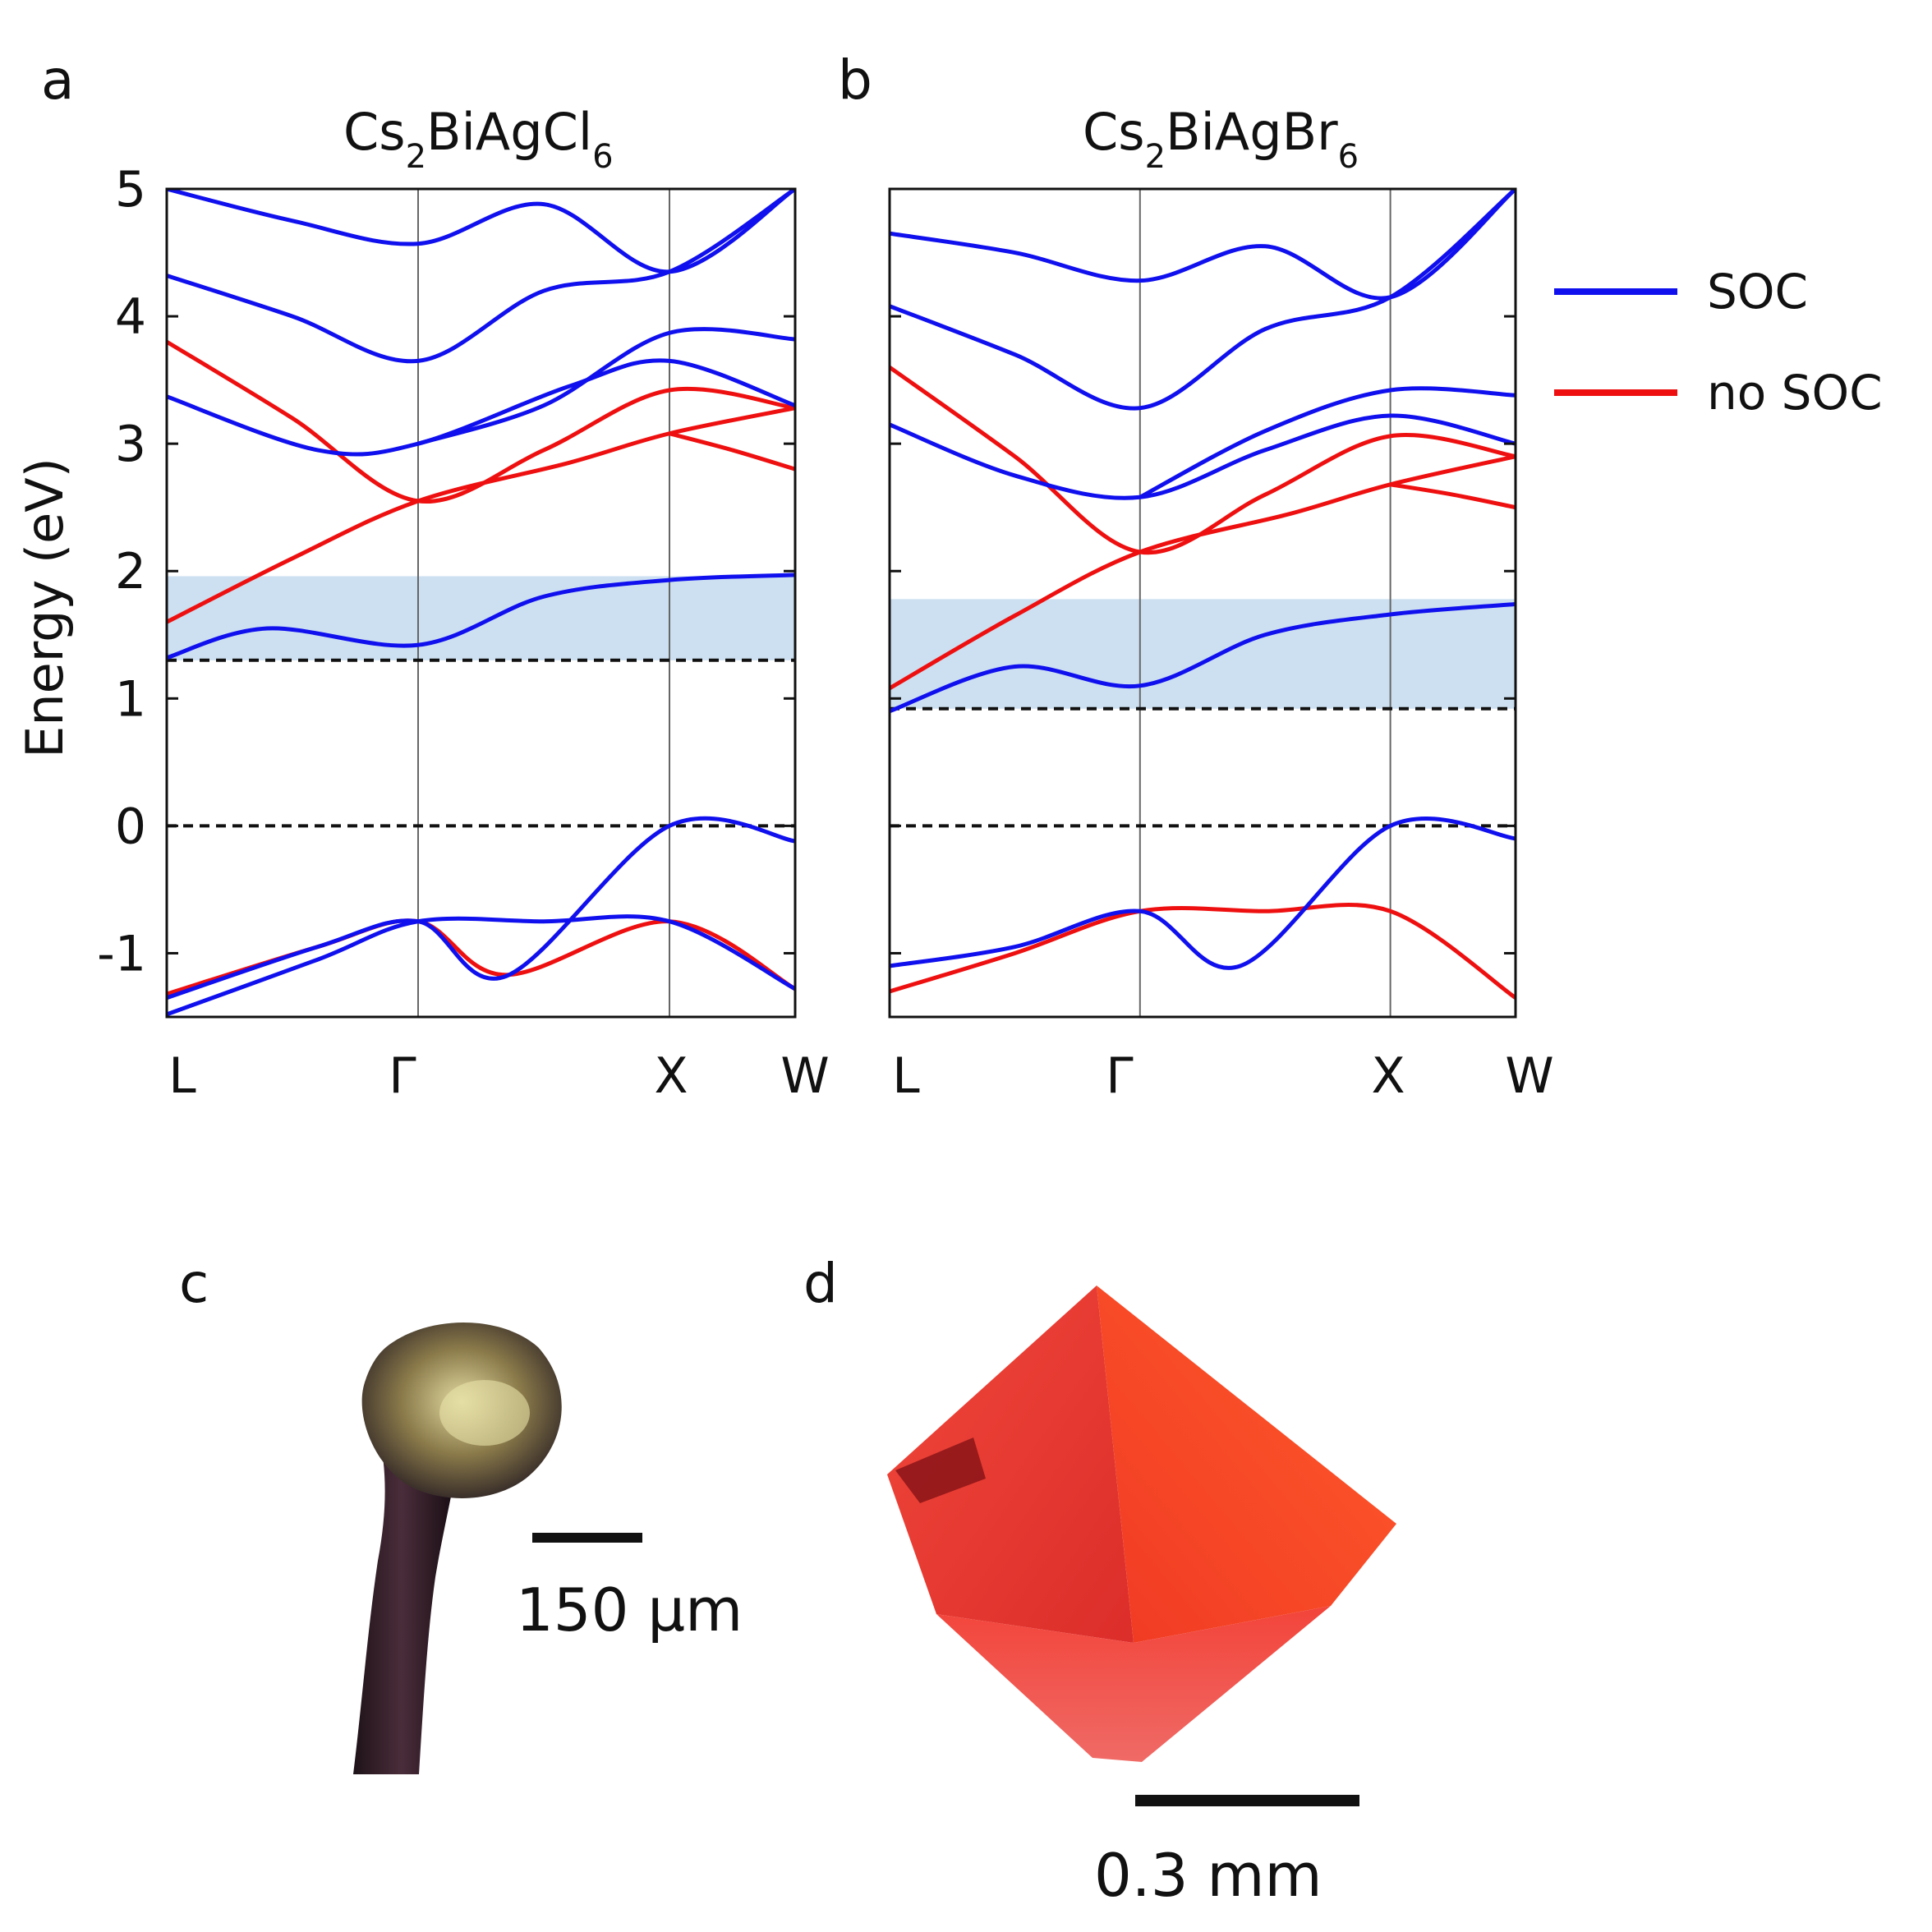 Image resolution: width=1932 pixels, height=1932 pixels. Describe the element at coordinates (130, 571) in the screenshot. I see `y-tick-label: 2` at that location.